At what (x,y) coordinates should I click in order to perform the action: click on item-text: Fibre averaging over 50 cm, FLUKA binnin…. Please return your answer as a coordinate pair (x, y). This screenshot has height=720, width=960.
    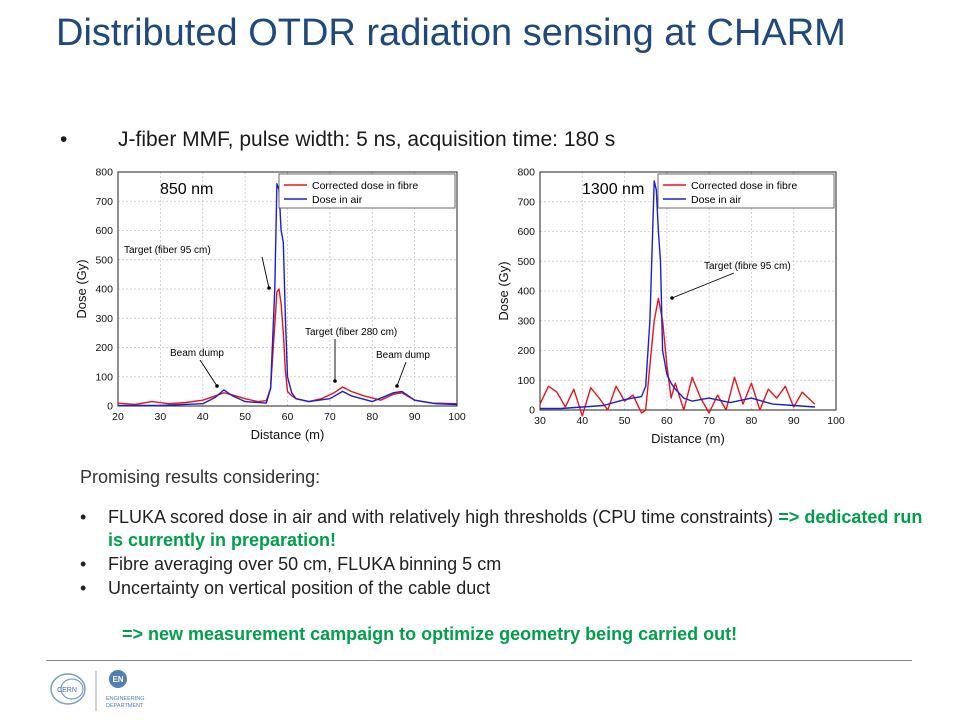
    Looking at the image, I should click on (305, 564).